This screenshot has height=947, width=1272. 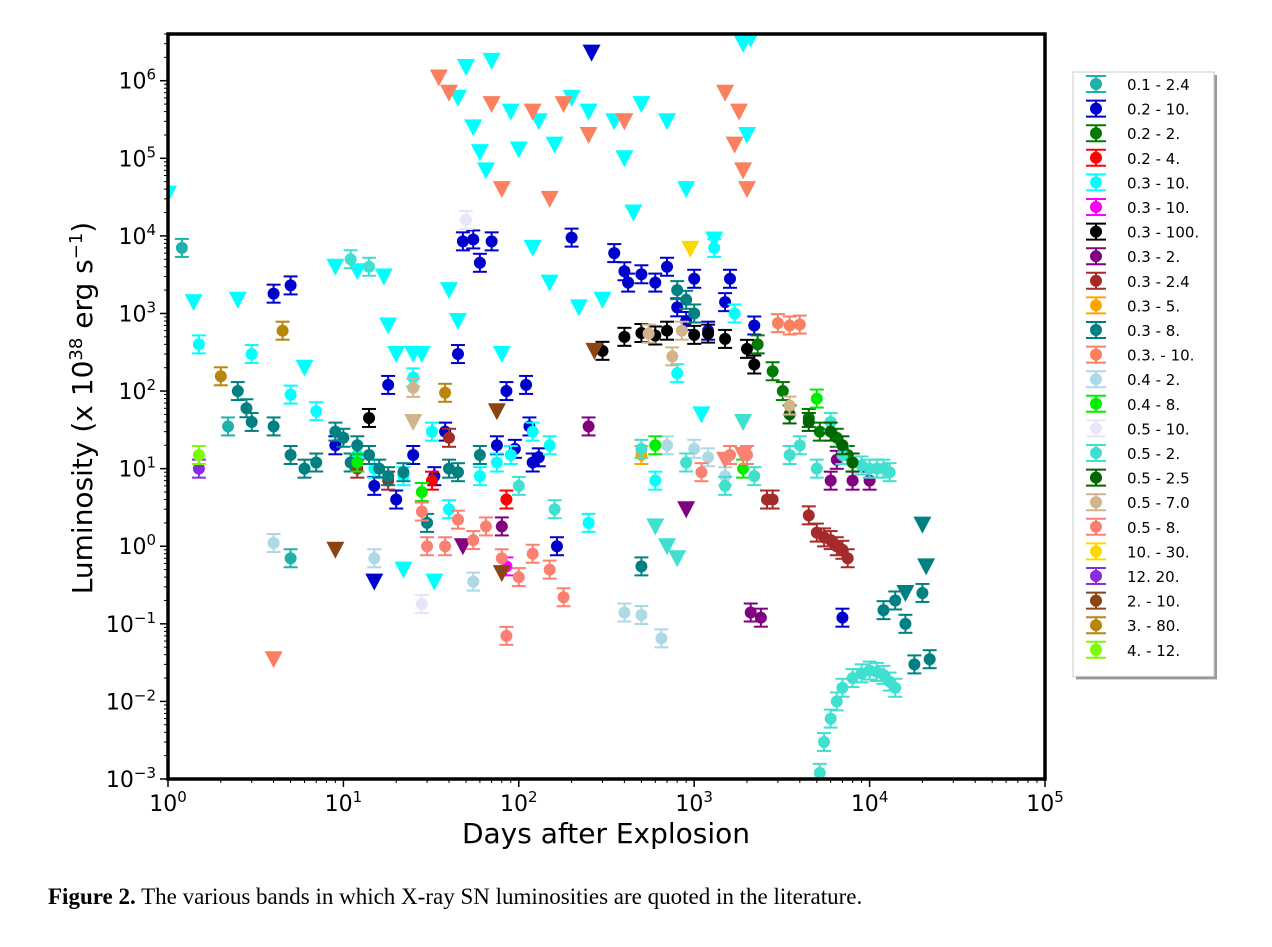 I want to click on legend-label: 0.3 - 8., so click(x=1153, y=331).